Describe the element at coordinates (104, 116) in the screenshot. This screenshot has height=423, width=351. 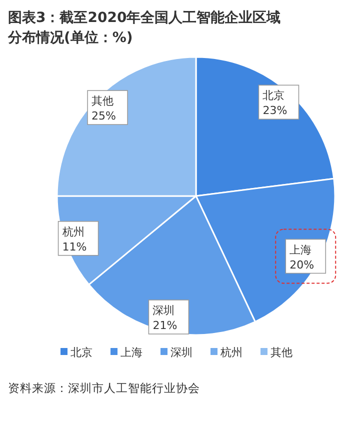
I see `data-label: 25%` at that location.